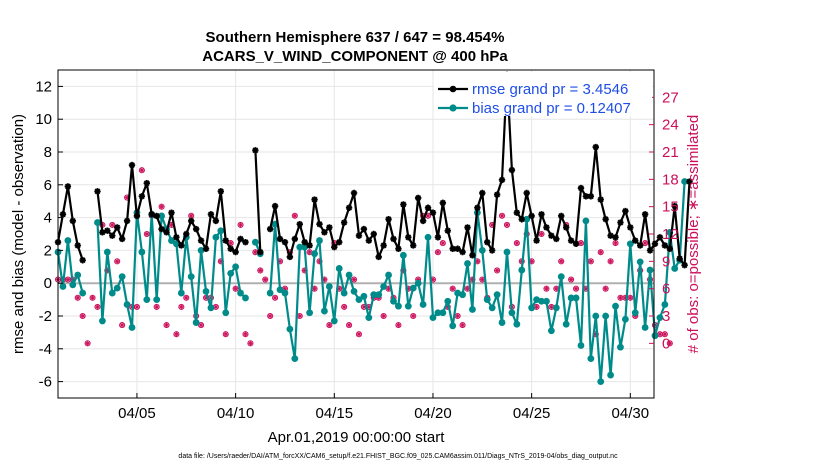  I want to click on legend-bias-marker, so click(453, 108).